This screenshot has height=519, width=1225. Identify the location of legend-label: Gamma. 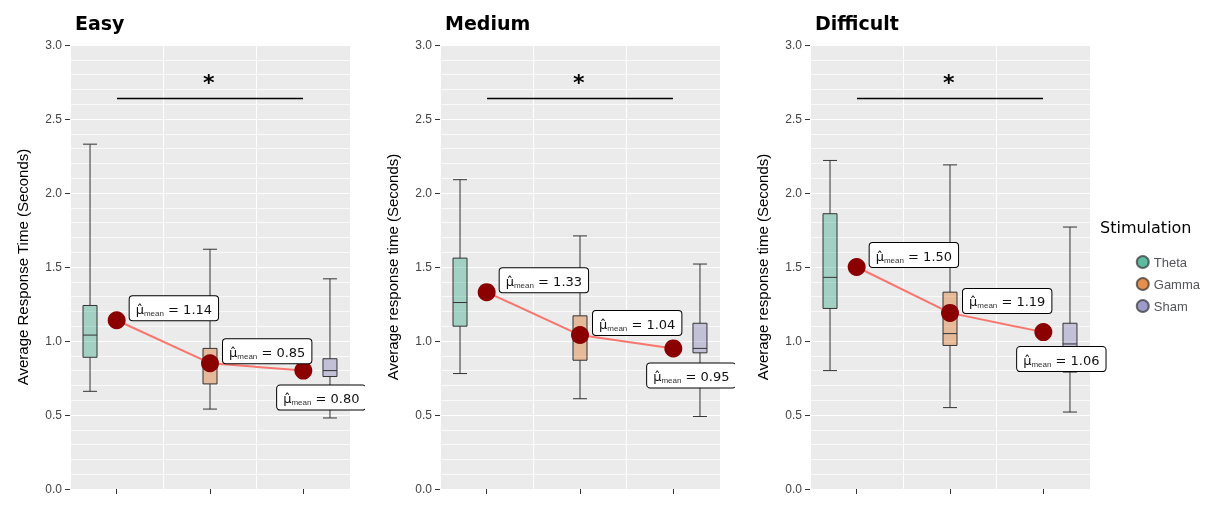
(1177, 284).